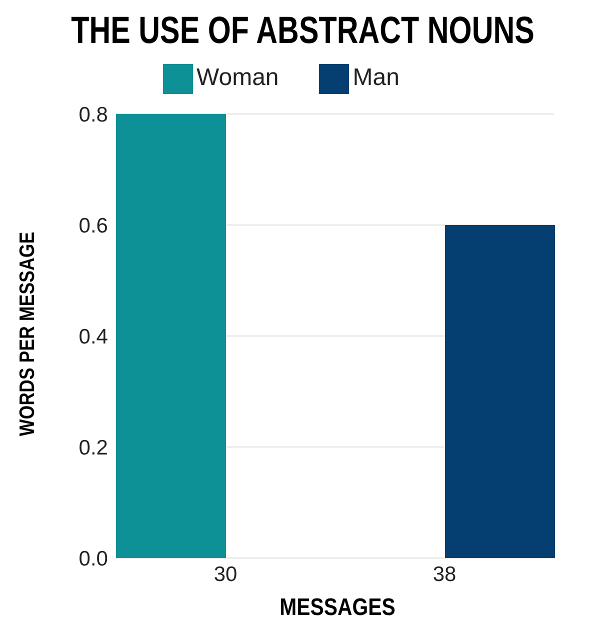  What do you see at coordinates (93, 448) in the screenshot?
I see `y-tick-label: 0.2` at bounding box center [93, 448].